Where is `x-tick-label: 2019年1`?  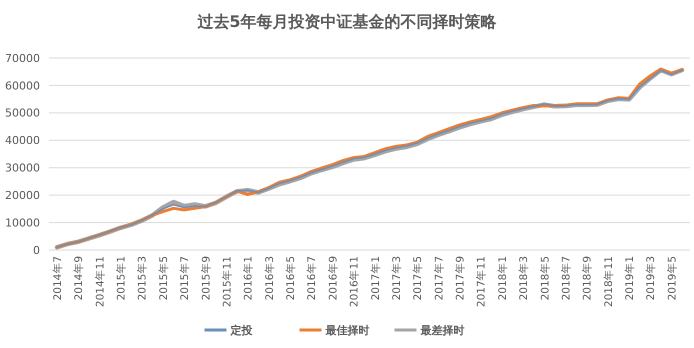
x-tick-label: 2019年1 is located at coordinates (630, 278).